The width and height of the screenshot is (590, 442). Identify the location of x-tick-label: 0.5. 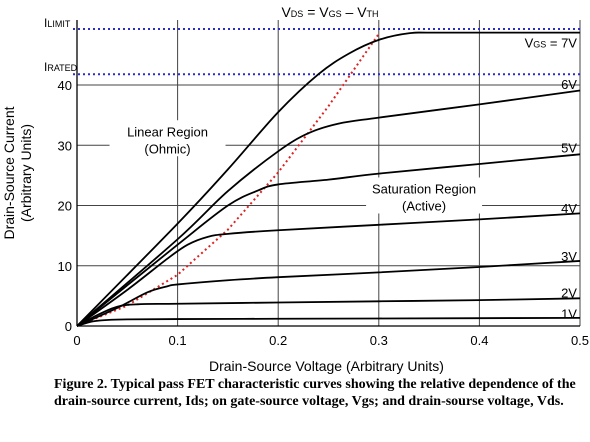
(580, 340).